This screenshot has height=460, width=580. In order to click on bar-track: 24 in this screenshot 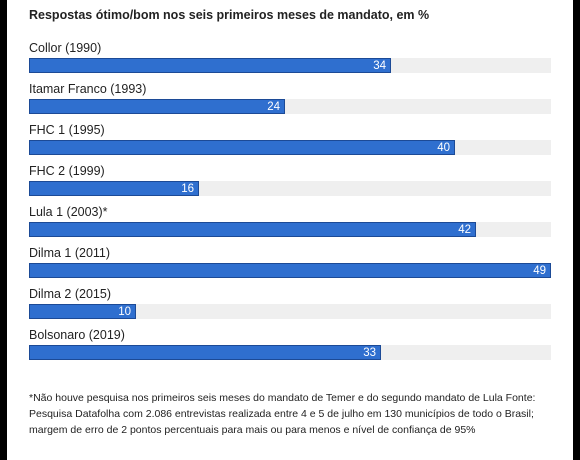, I will do `click(290, 106)`.